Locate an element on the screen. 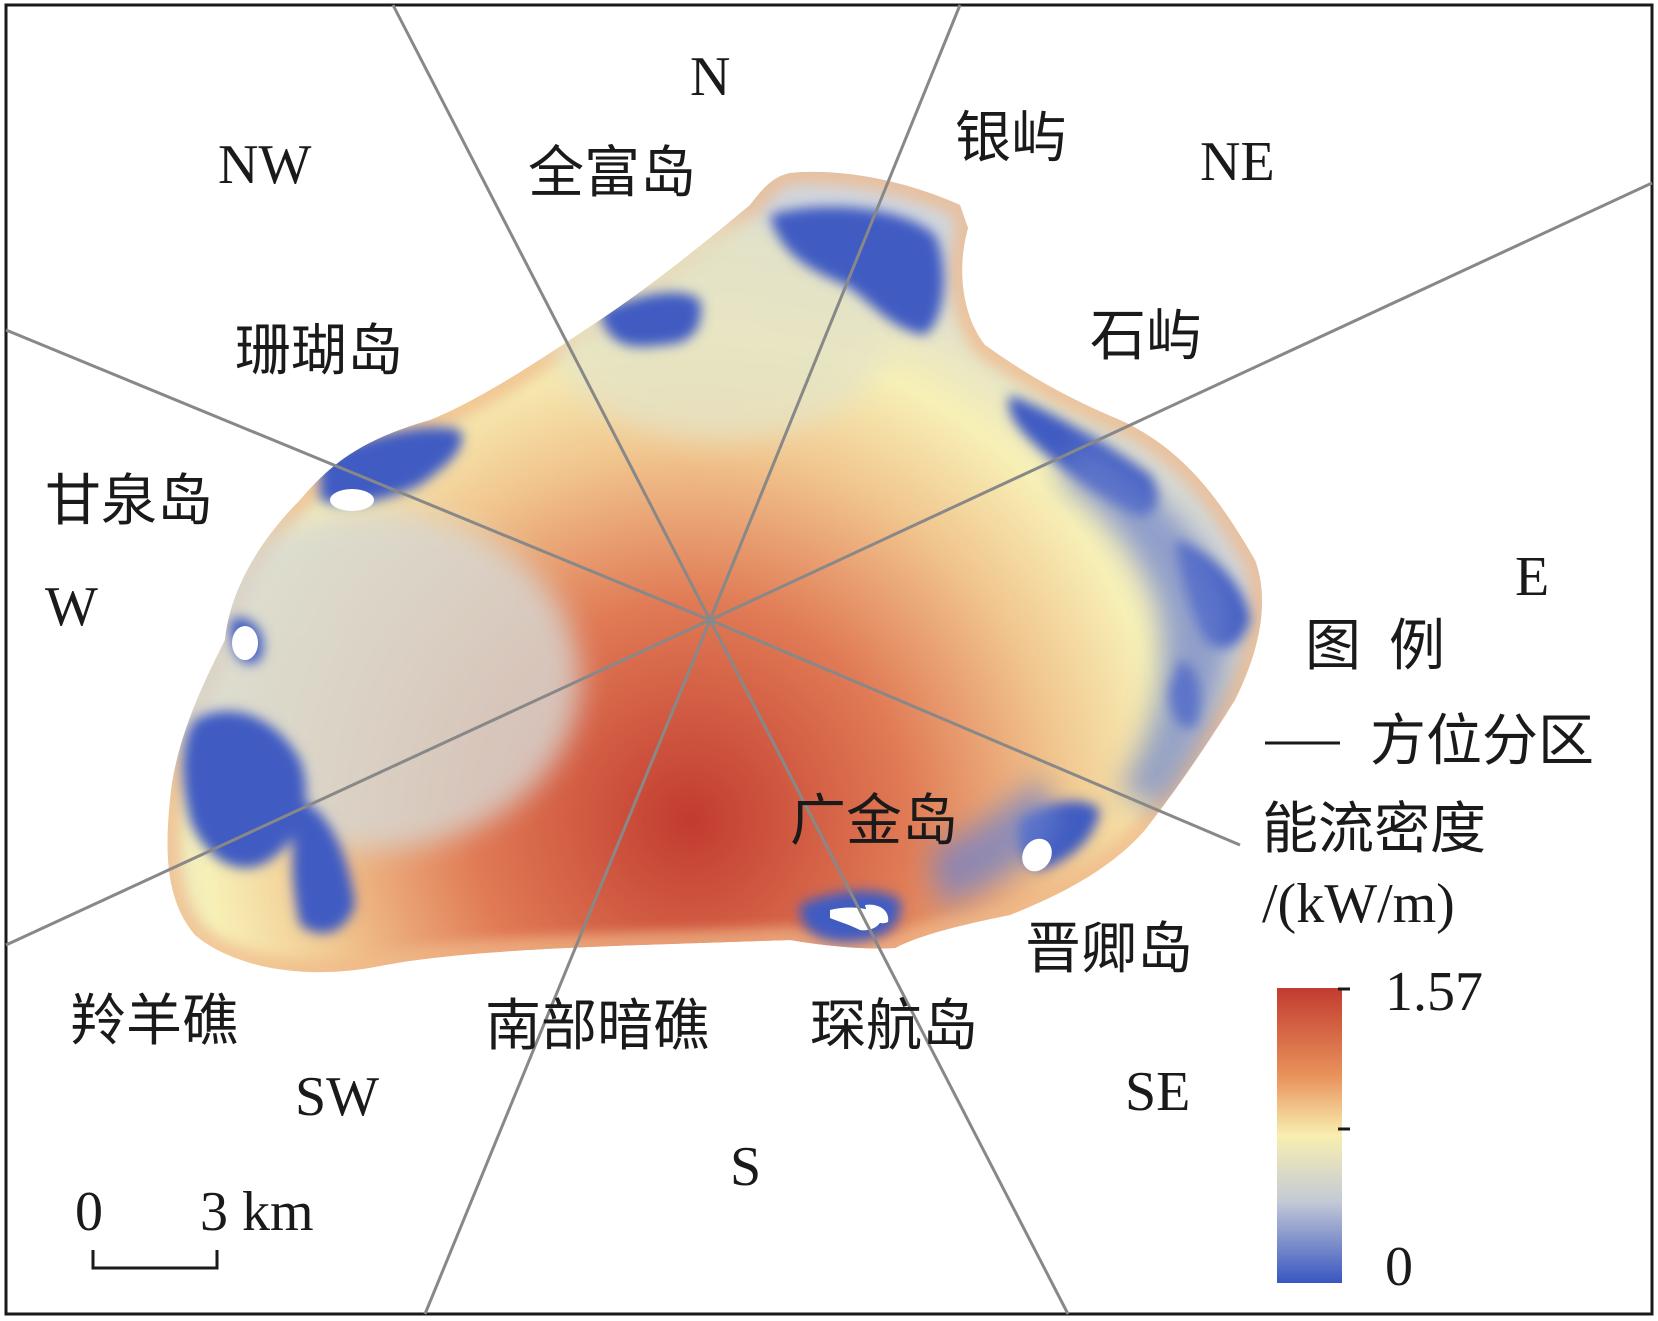  dir-e: E is located at coordinates (1532, 577).